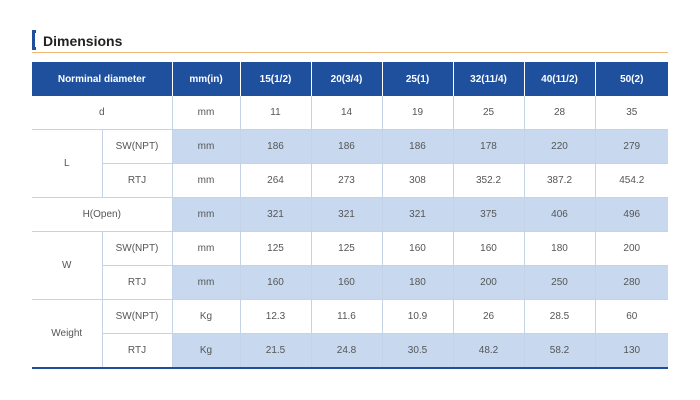  I want to click on value-cell: 25, so click(489, 113).